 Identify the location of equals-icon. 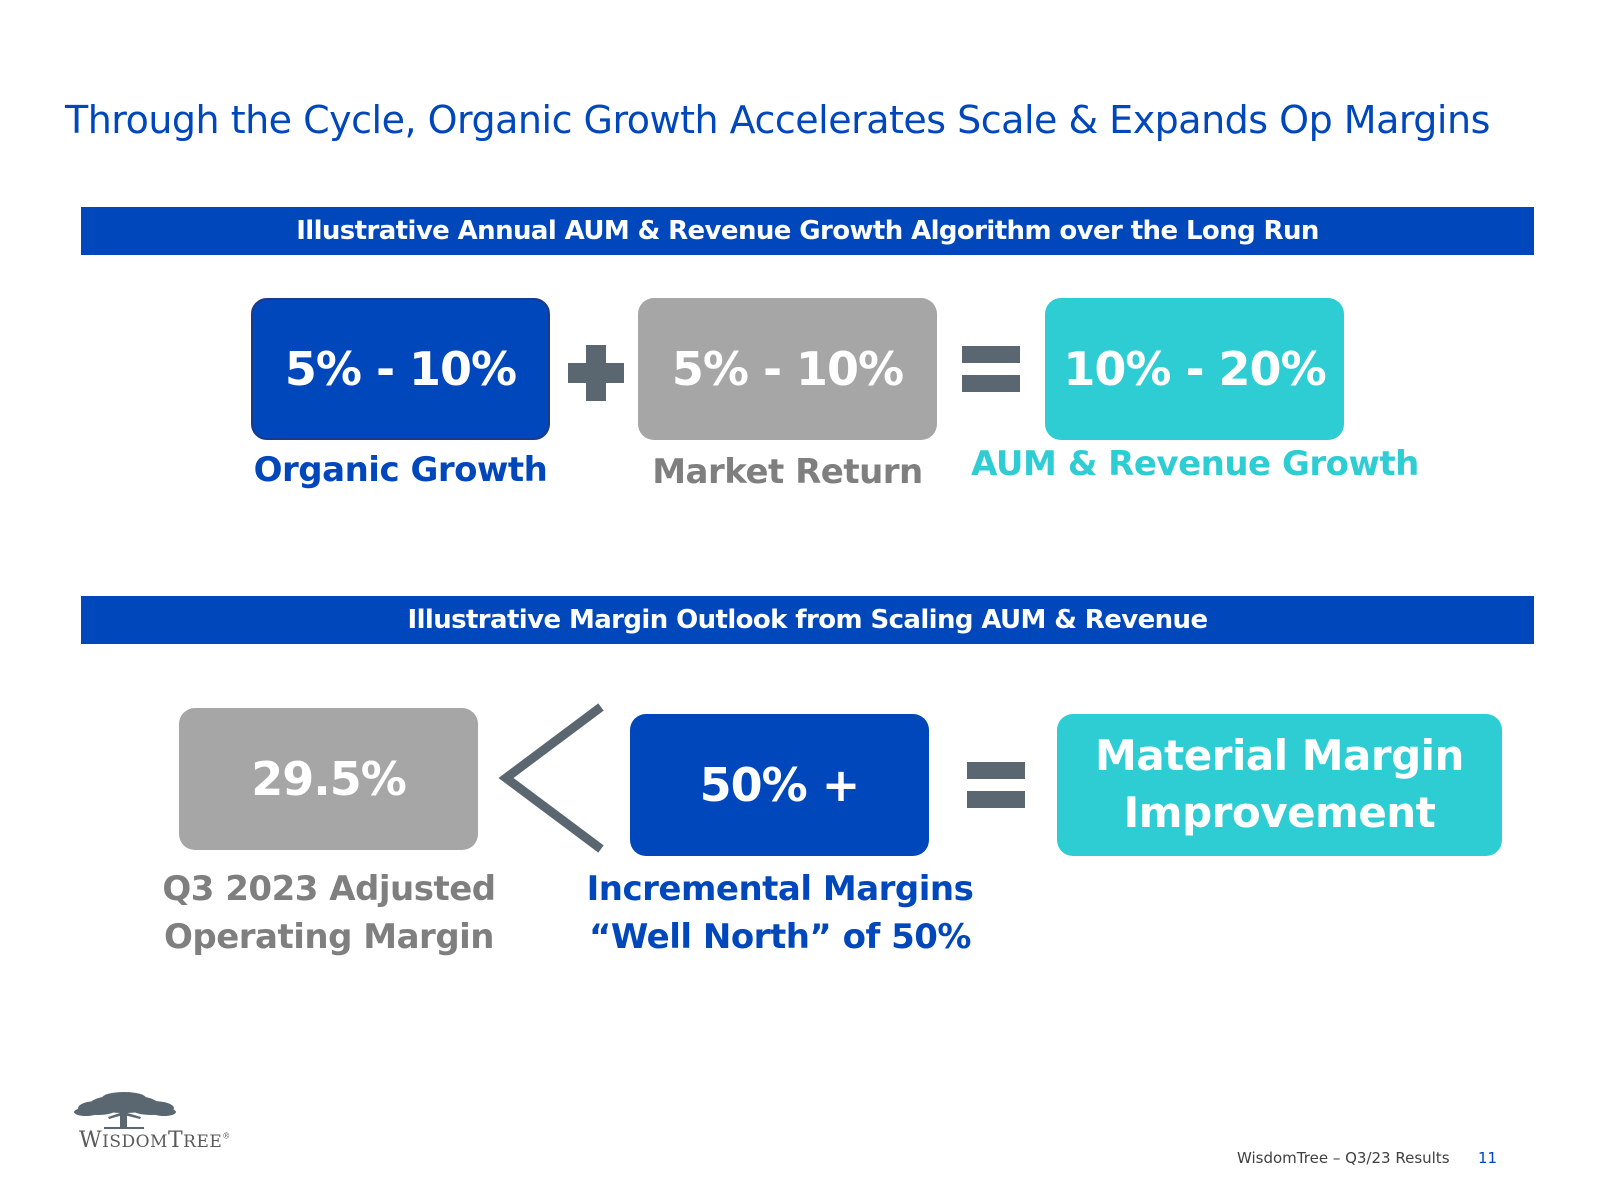
(991, 369).